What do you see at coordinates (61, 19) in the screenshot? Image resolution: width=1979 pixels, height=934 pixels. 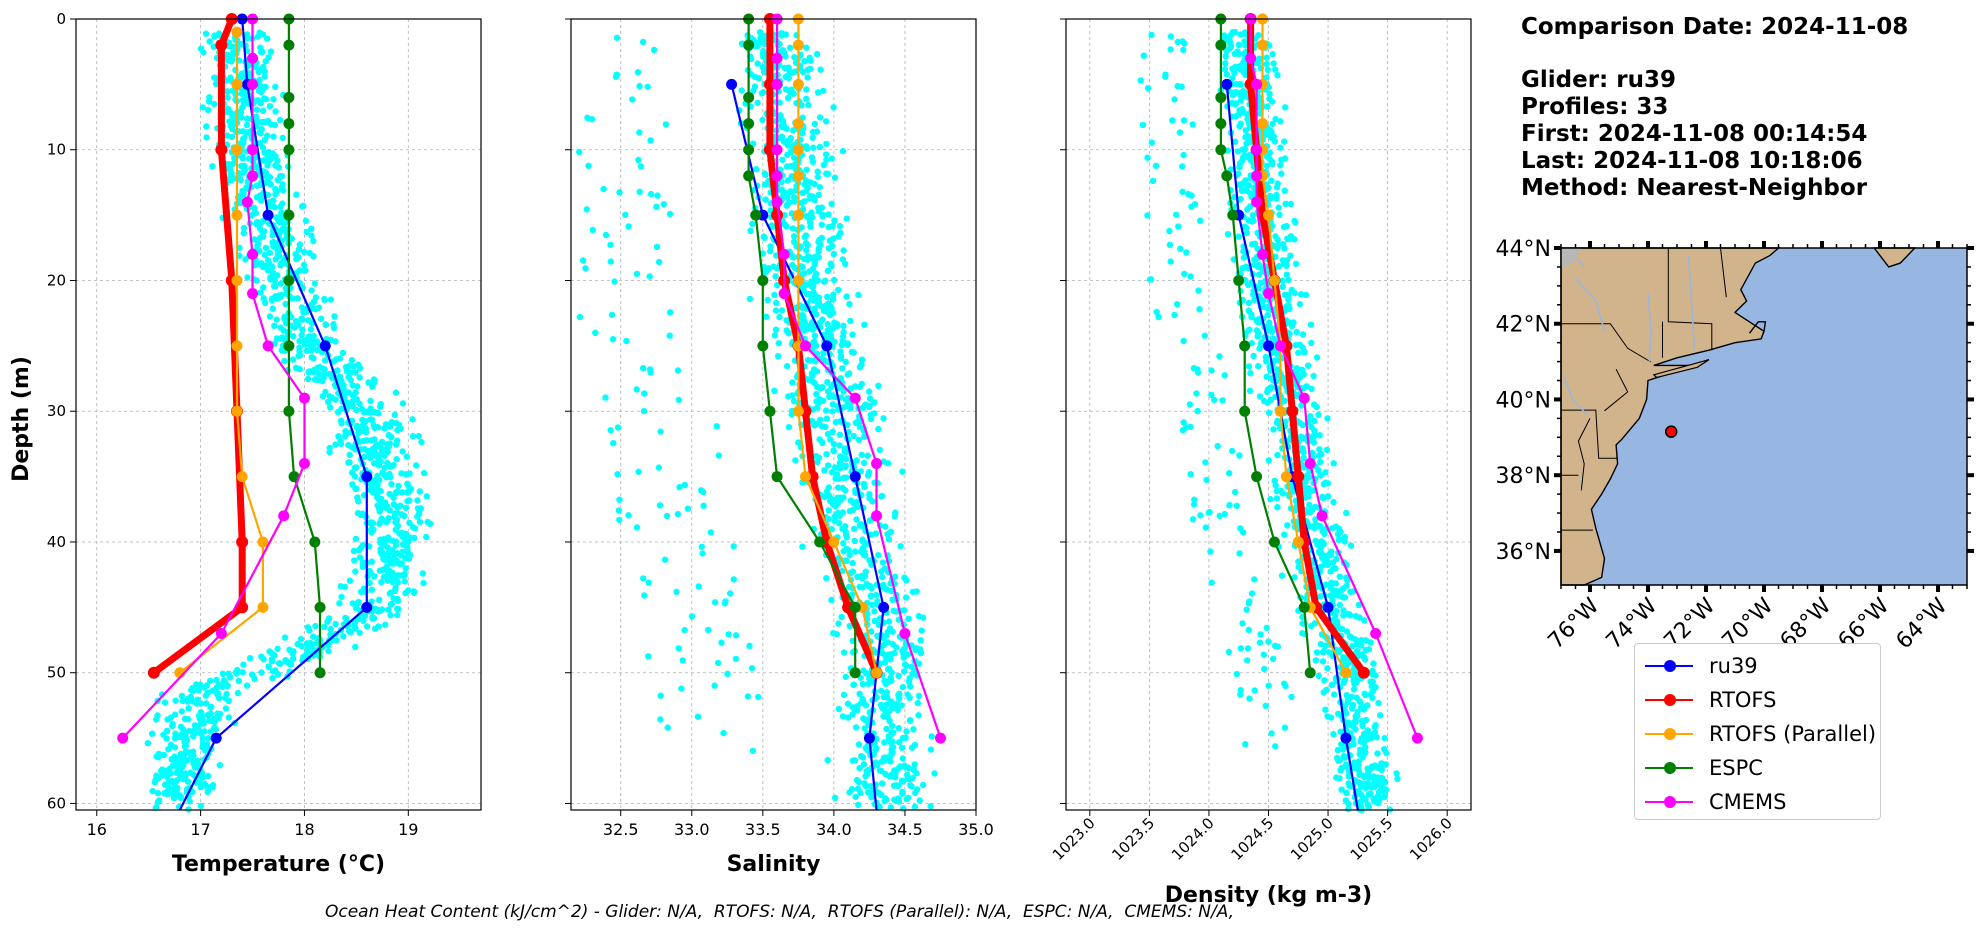 I see `y-tick-label: 0` at bounding box center [61, 19].